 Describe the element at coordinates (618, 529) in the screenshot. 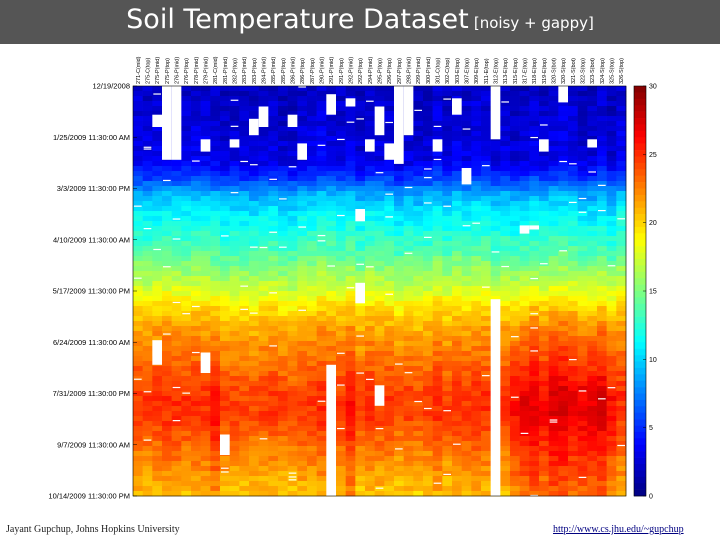

I see `footer-link: http://www.cs.jhu.edu/~gupchup` at that location.